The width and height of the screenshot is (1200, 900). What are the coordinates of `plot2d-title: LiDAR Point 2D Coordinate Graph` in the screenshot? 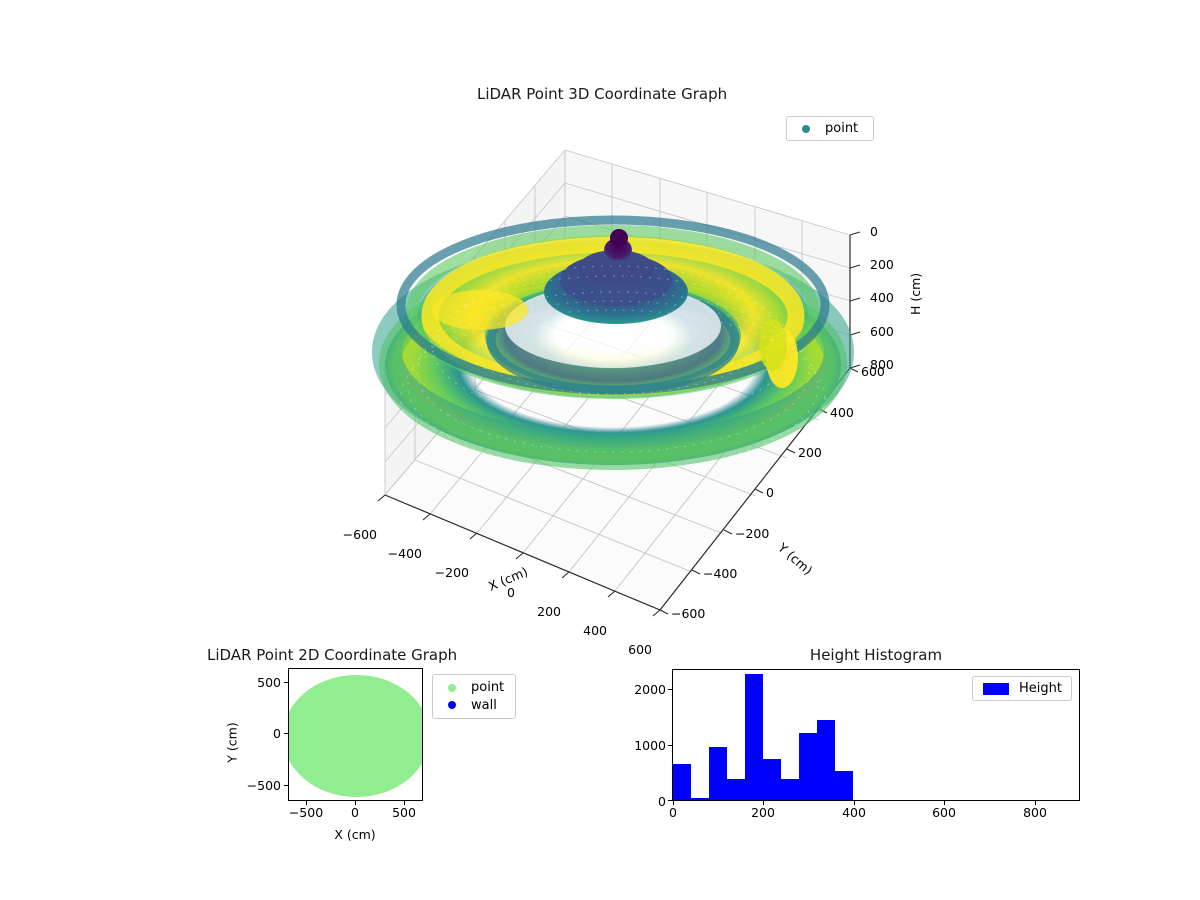 It's located at (332, 655).